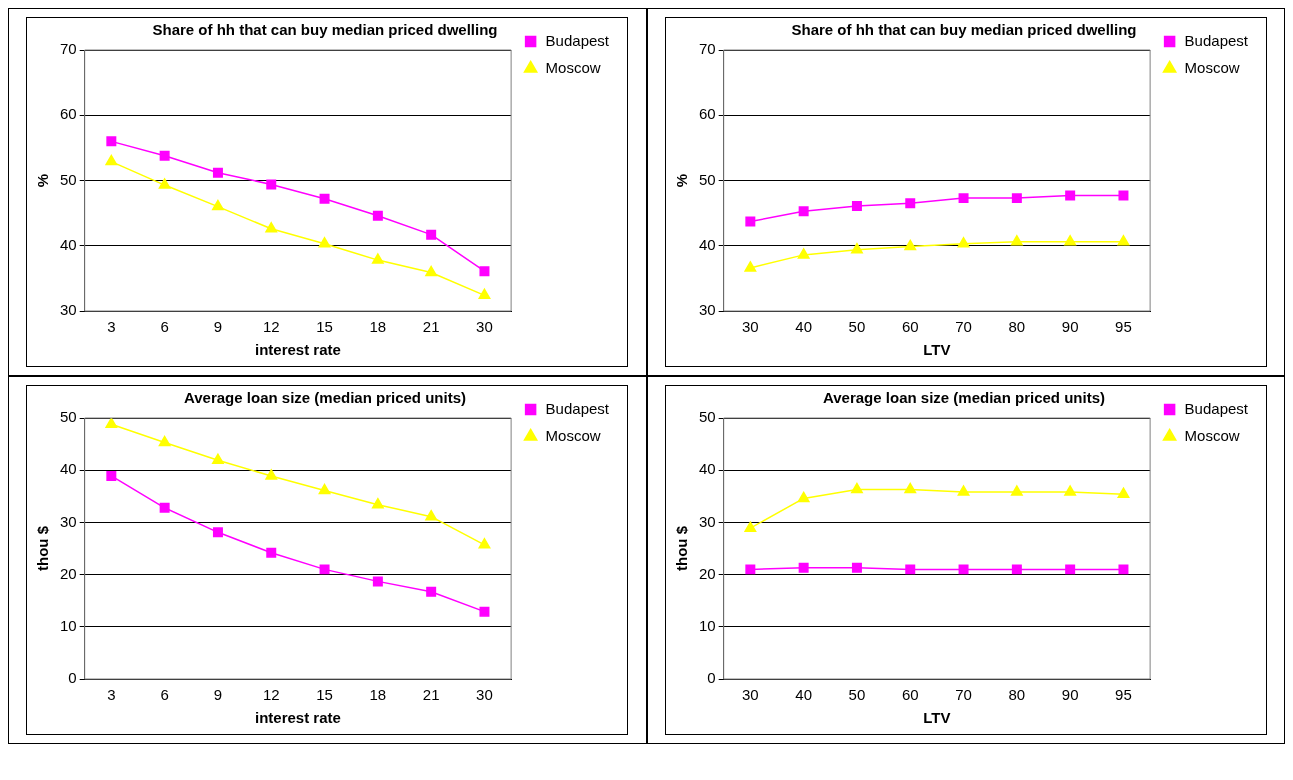 Image resolution: width=1293 pixels, height=780 pixels. What do you see at coordinates (68, 573) in the screenshot?
I see `y-tick-label: 20` at bounding box center [68, 573].